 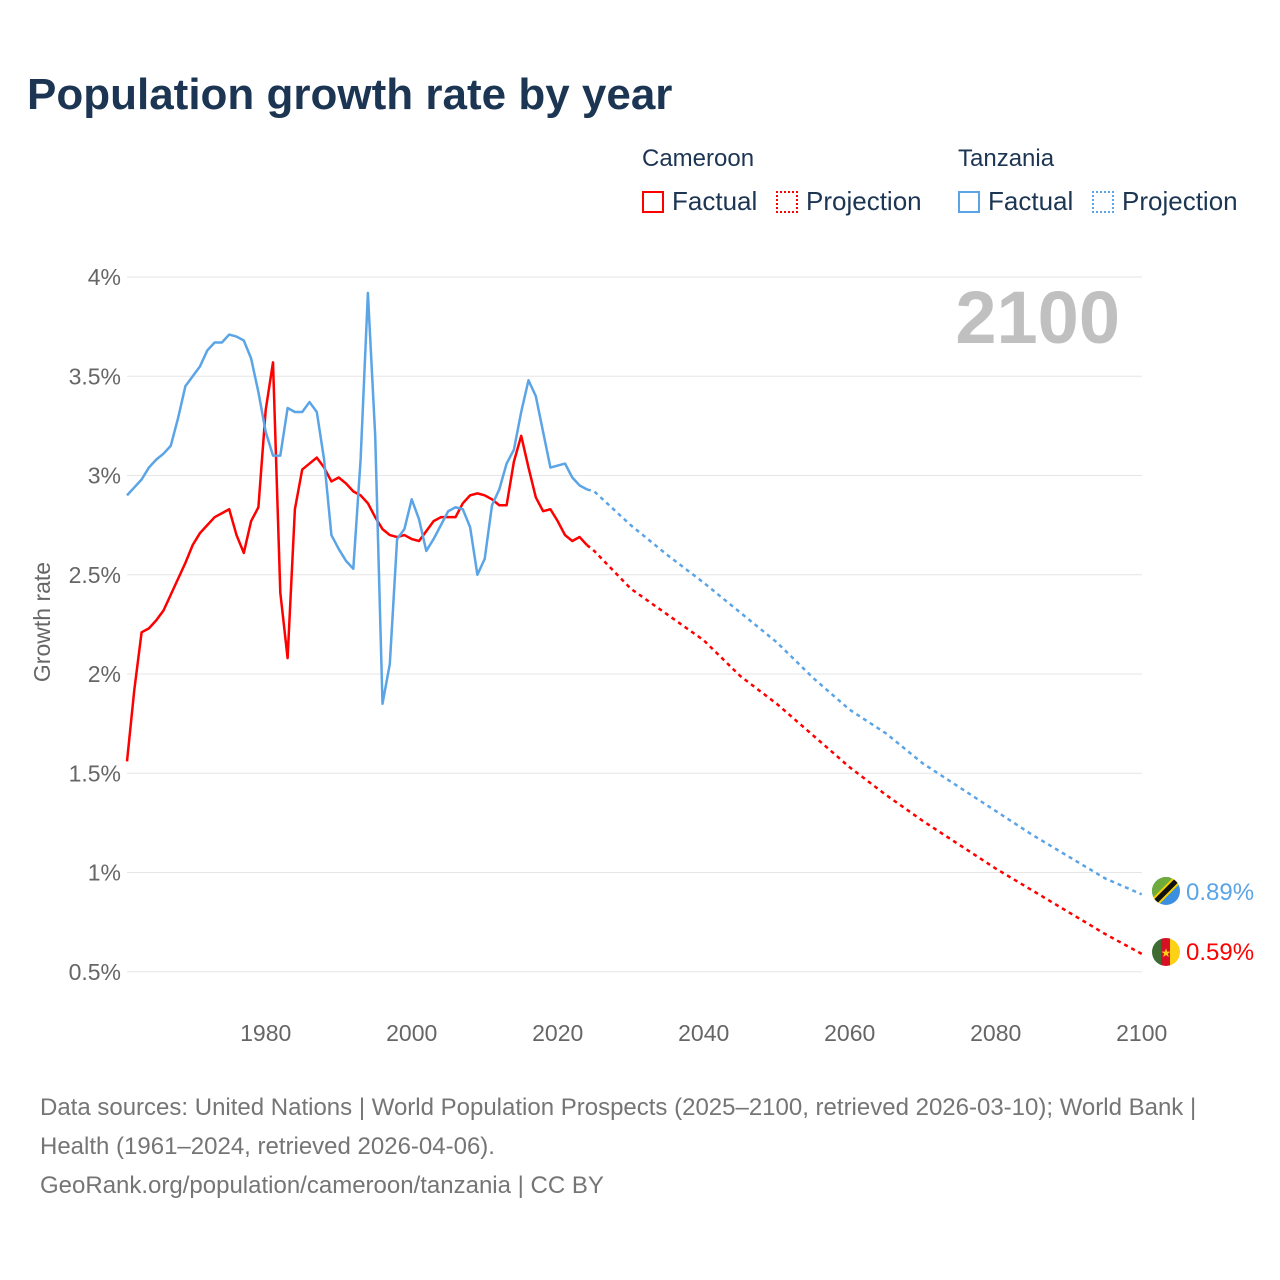 What do you see at coordinates (95, 773) in the screenshot?
I see `y-tick-label: 1.5%` at bounding box center [95, 773].